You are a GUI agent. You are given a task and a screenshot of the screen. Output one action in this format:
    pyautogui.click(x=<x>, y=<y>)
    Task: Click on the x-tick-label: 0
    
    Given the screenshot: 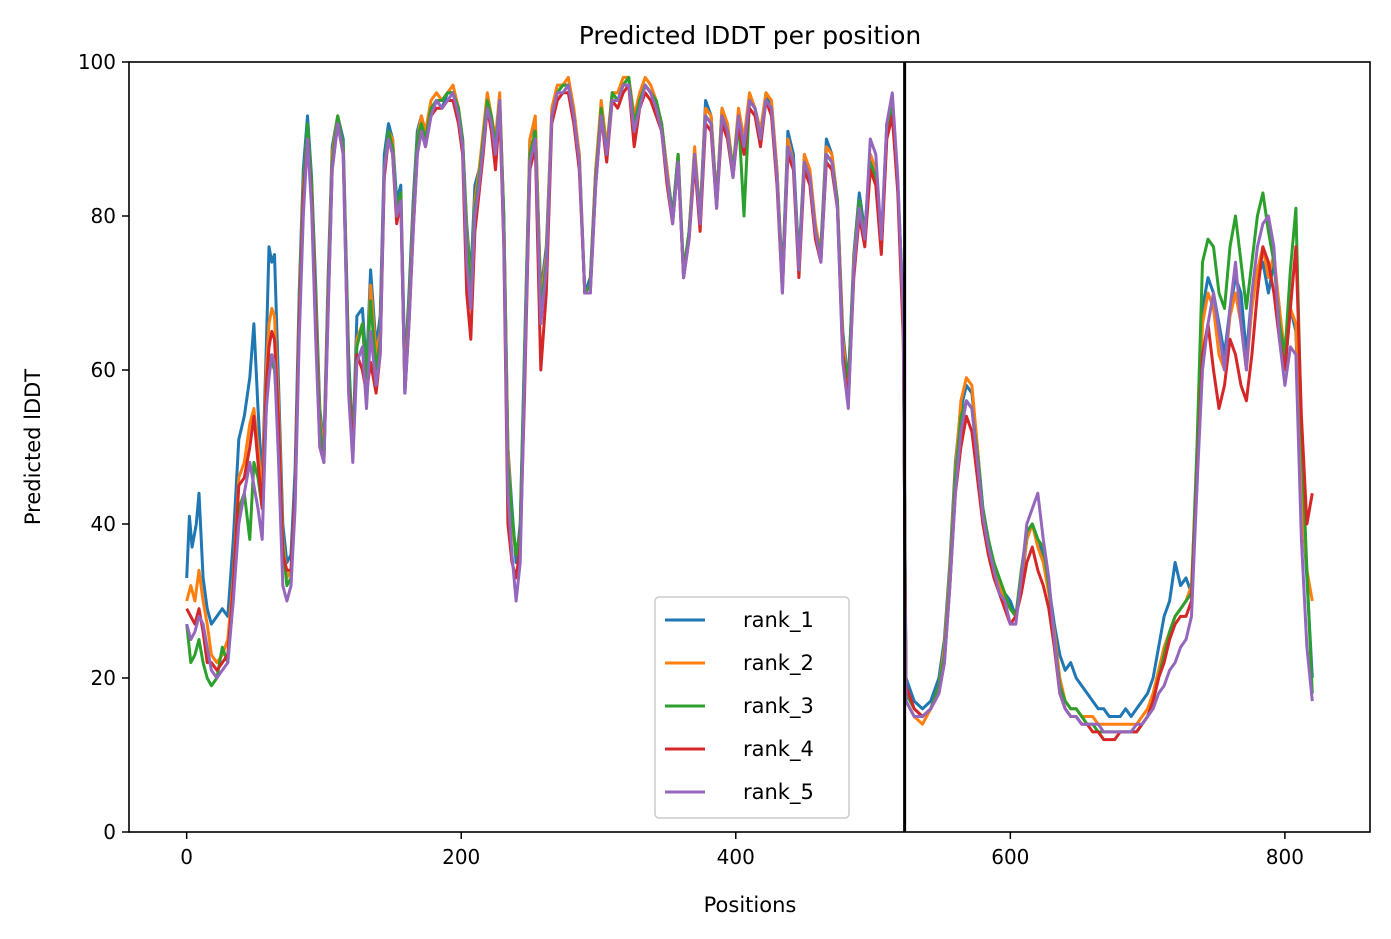 What is the action you would take?
    pyautogui.click(x=186, y=857)
    